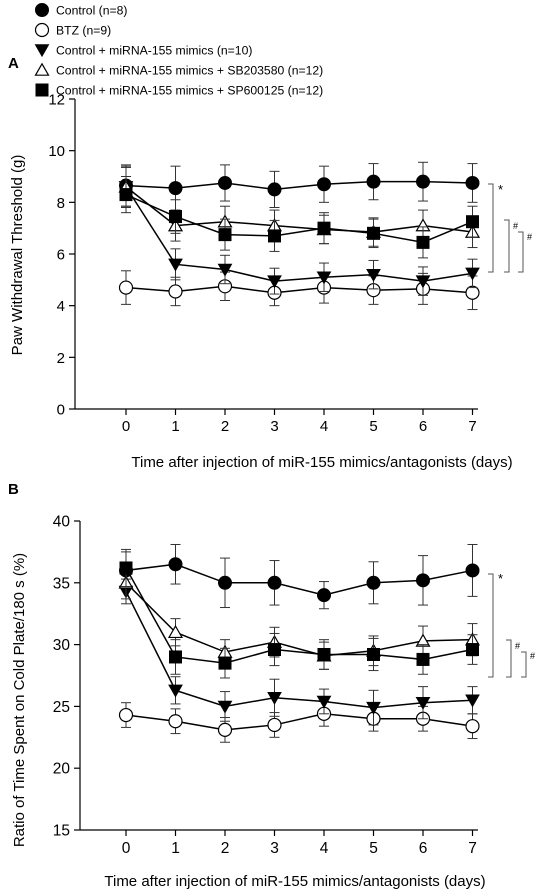 This screenshot has width=536, height=894. Describe the element at coordinates (17, 255) in the screenshot. I see `panel-a-y-axis-label: Paw Withdrawal Threshold (g)` at that location.